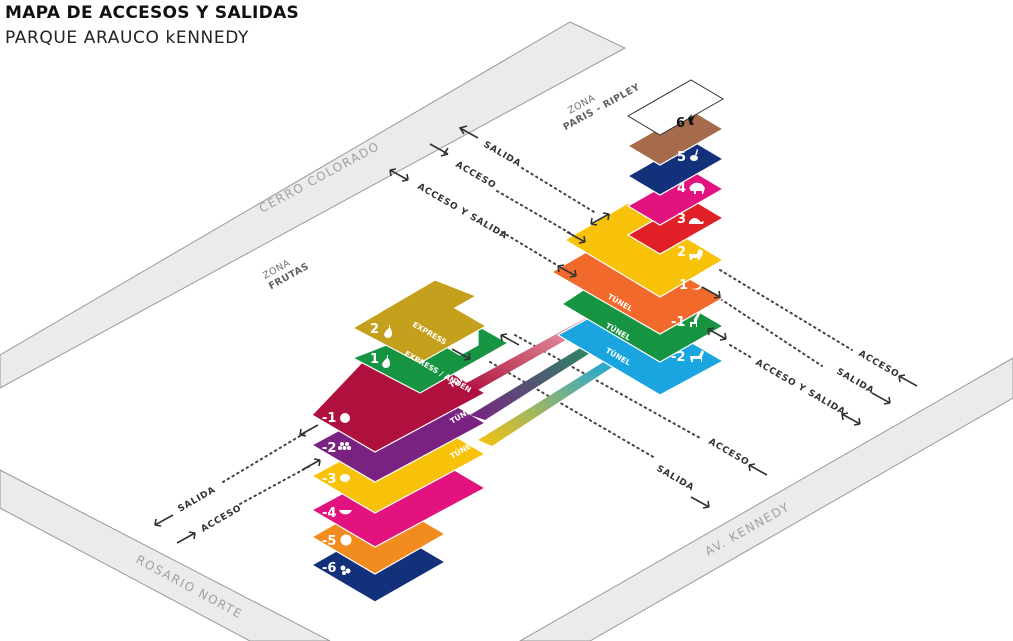 This screenshot has width=1013, height=641. What do you see at coordinates (329, 568) in the screenshot?
I see `frutas-floor-number: -6` at bounding box center [329, 568].